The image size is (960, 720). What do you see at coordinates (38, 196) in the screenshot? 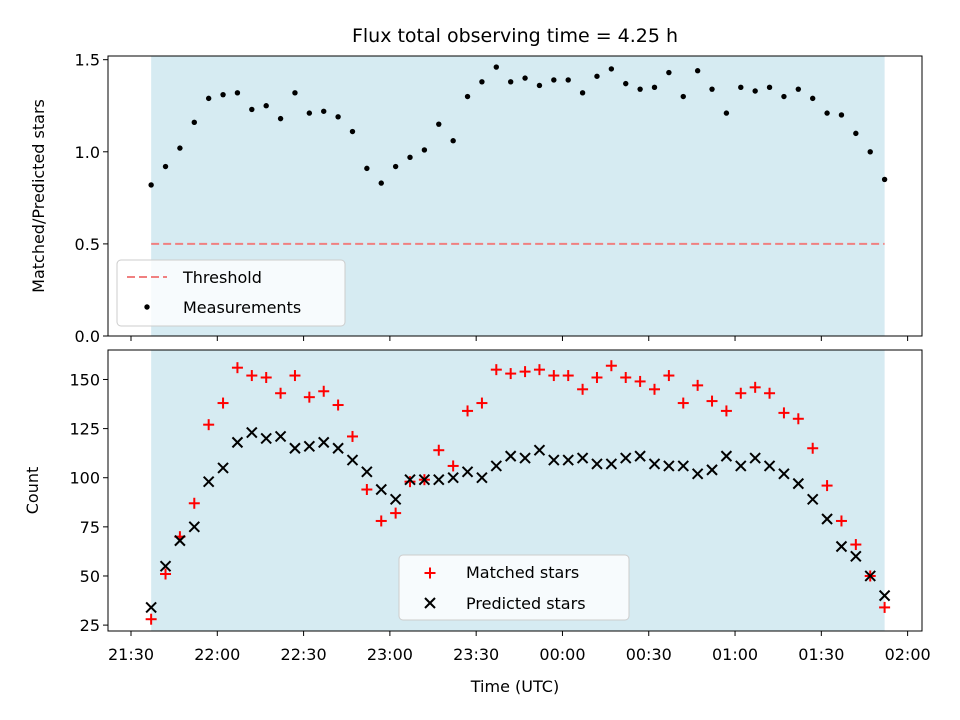
I see `upper-y-axis-label: Matched/Predicted stars` at bounding box center [38, 196].